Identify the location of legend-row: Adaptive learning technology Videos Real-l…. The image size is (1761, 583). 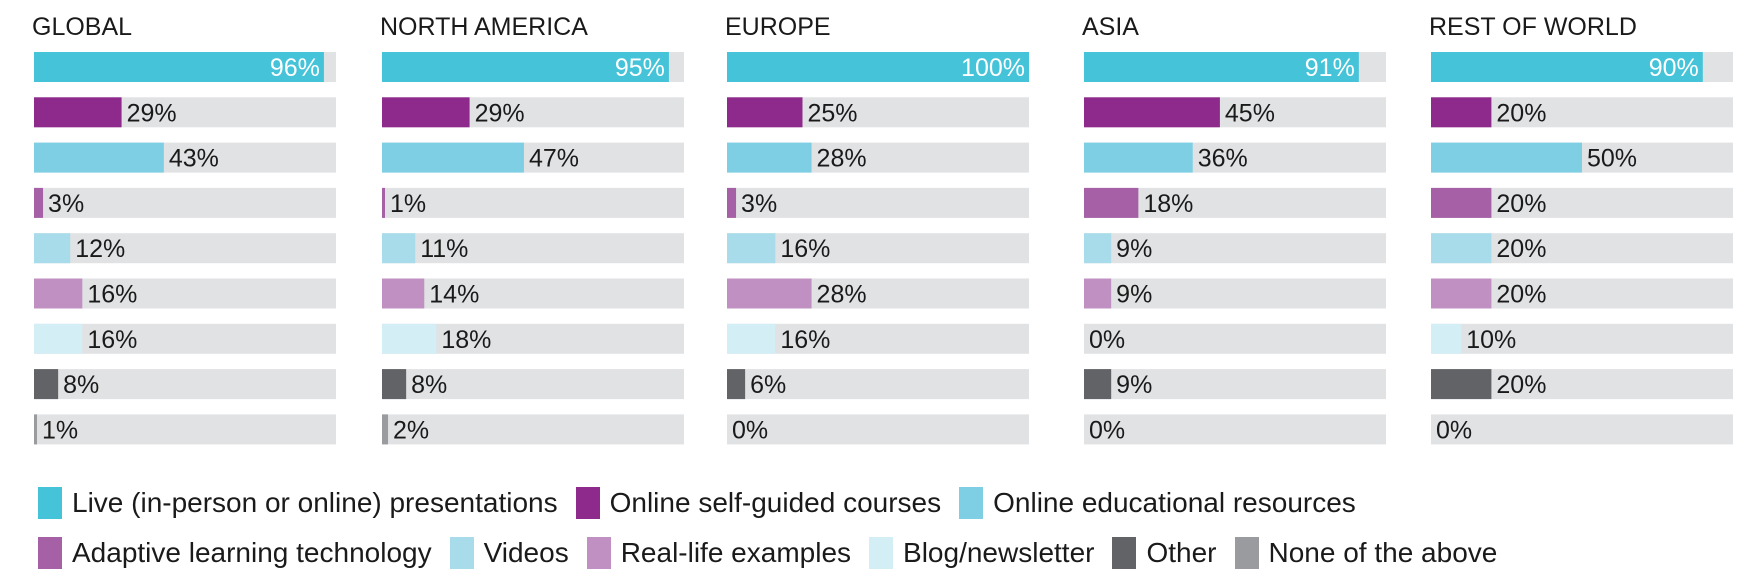
(888, 553).